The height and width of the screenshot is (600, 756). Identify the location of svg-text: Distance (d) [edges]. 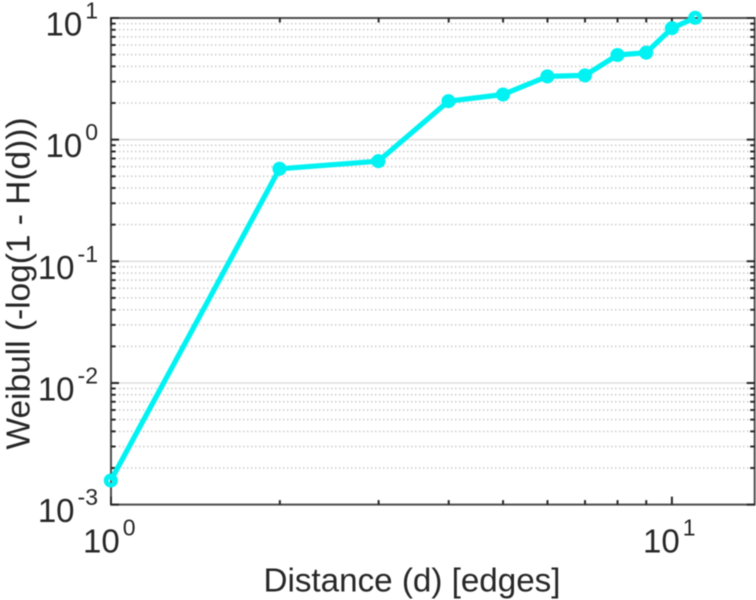
(412, 580).